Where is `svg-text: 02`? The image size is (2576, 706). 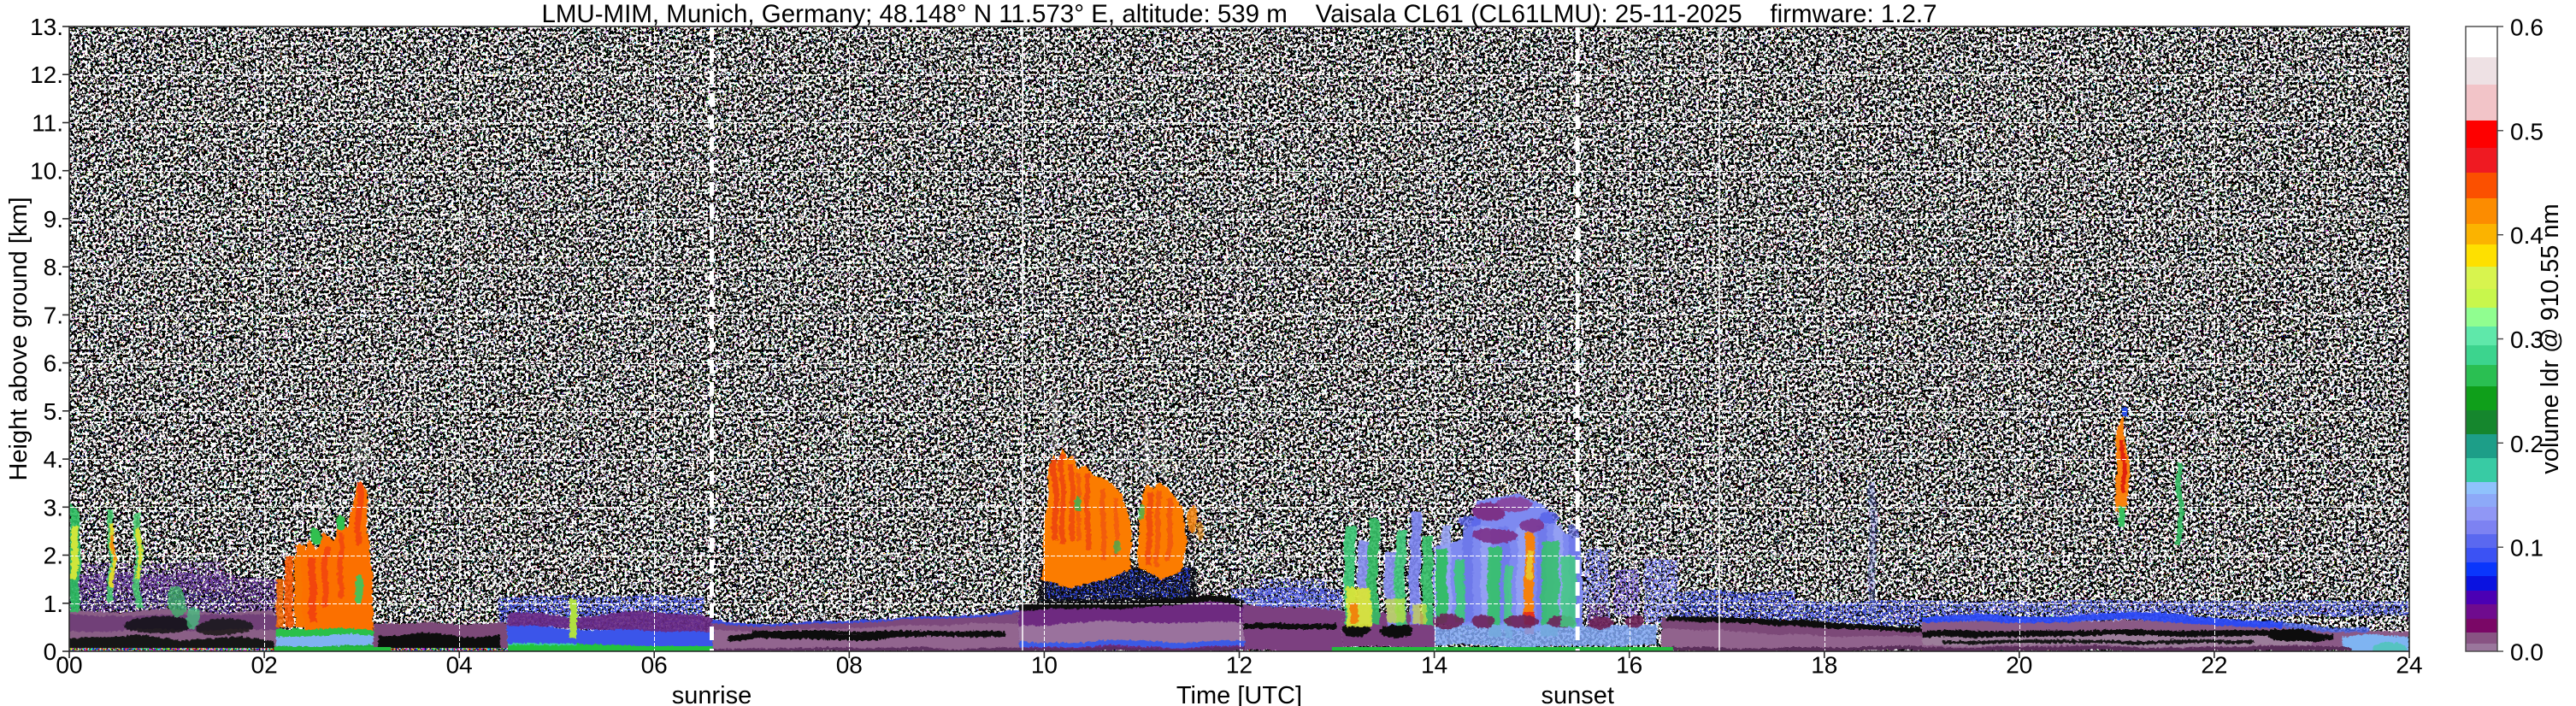
svg-text: 02 is located at coordinates (264, 665).